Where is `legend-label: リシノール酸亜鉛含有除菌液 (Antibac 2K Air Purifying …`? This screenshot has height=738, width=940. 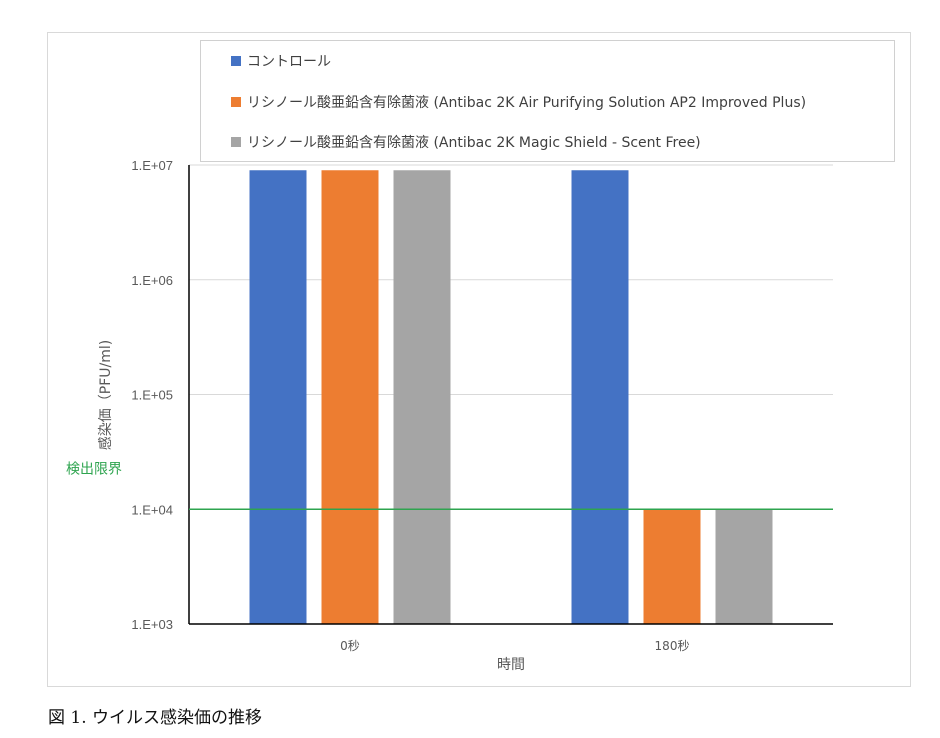
legend-label: リシノール酸亜鉛含有除菌液 (Antibac 2K Air Purifying … is located at coordinates (527, 103).